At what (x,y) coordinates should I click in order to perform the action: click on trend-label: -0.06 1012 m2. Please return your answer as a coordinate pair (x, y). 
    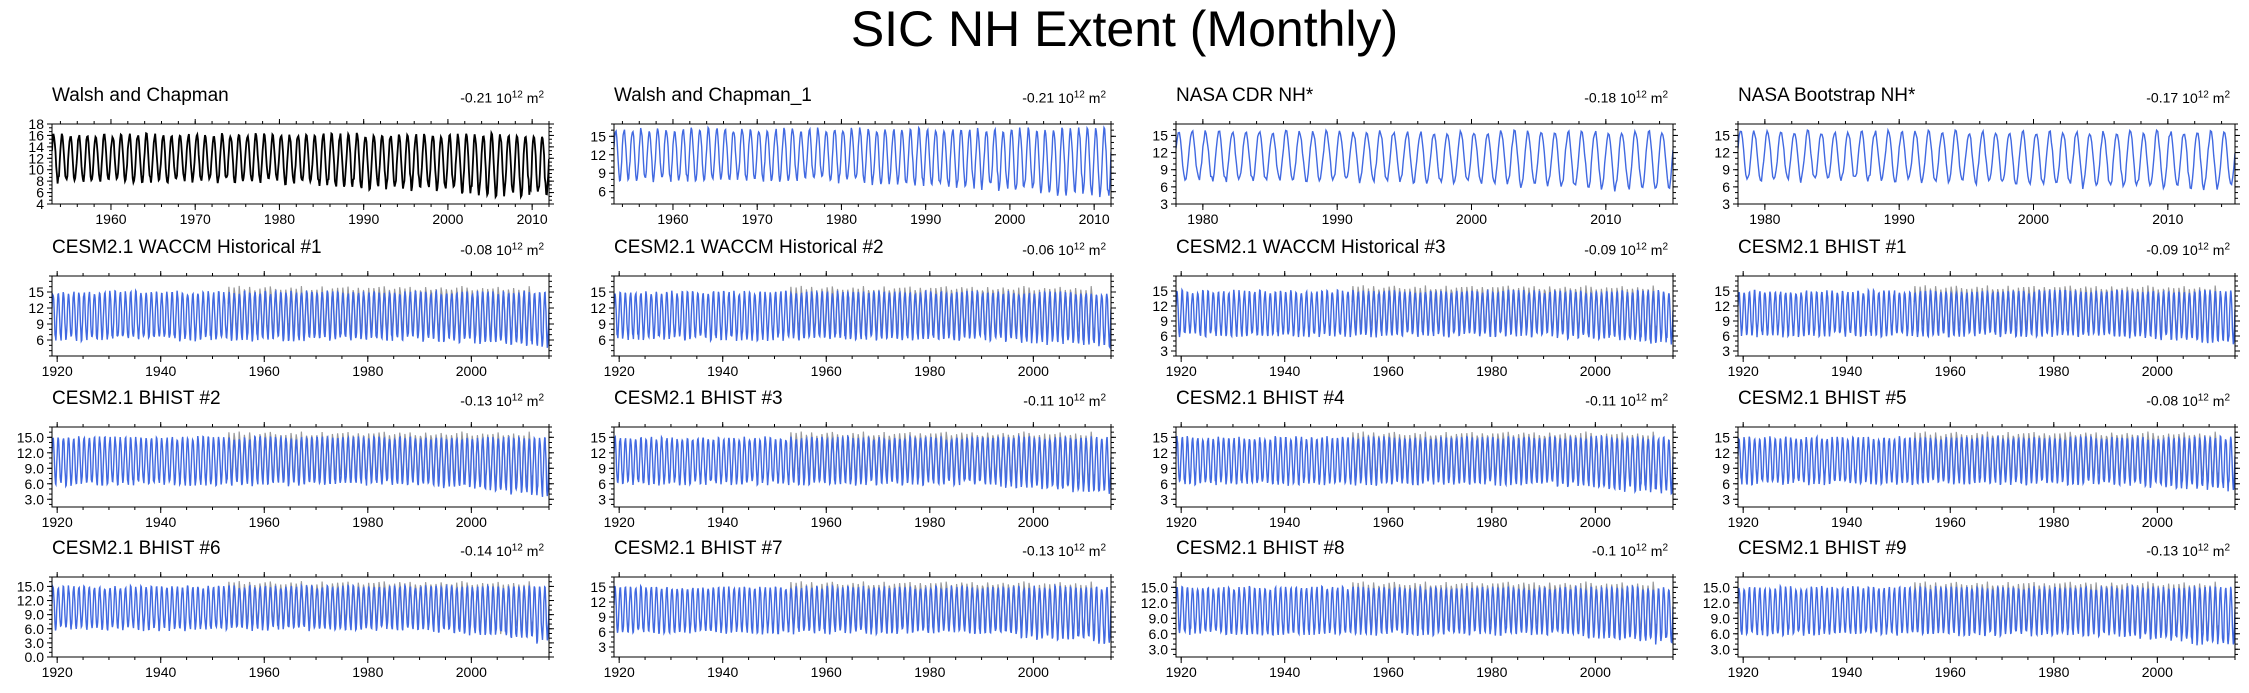
    Looking at the image, I should click on (1064, 249).